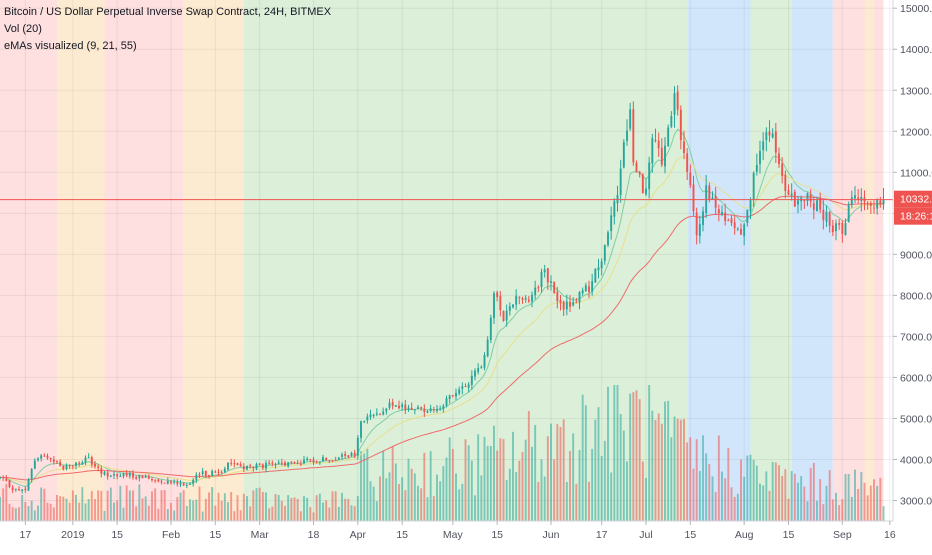 Image resolution: width=932 pixels, height=555 pixels. I want to click on price-axis, so click(912, 275).